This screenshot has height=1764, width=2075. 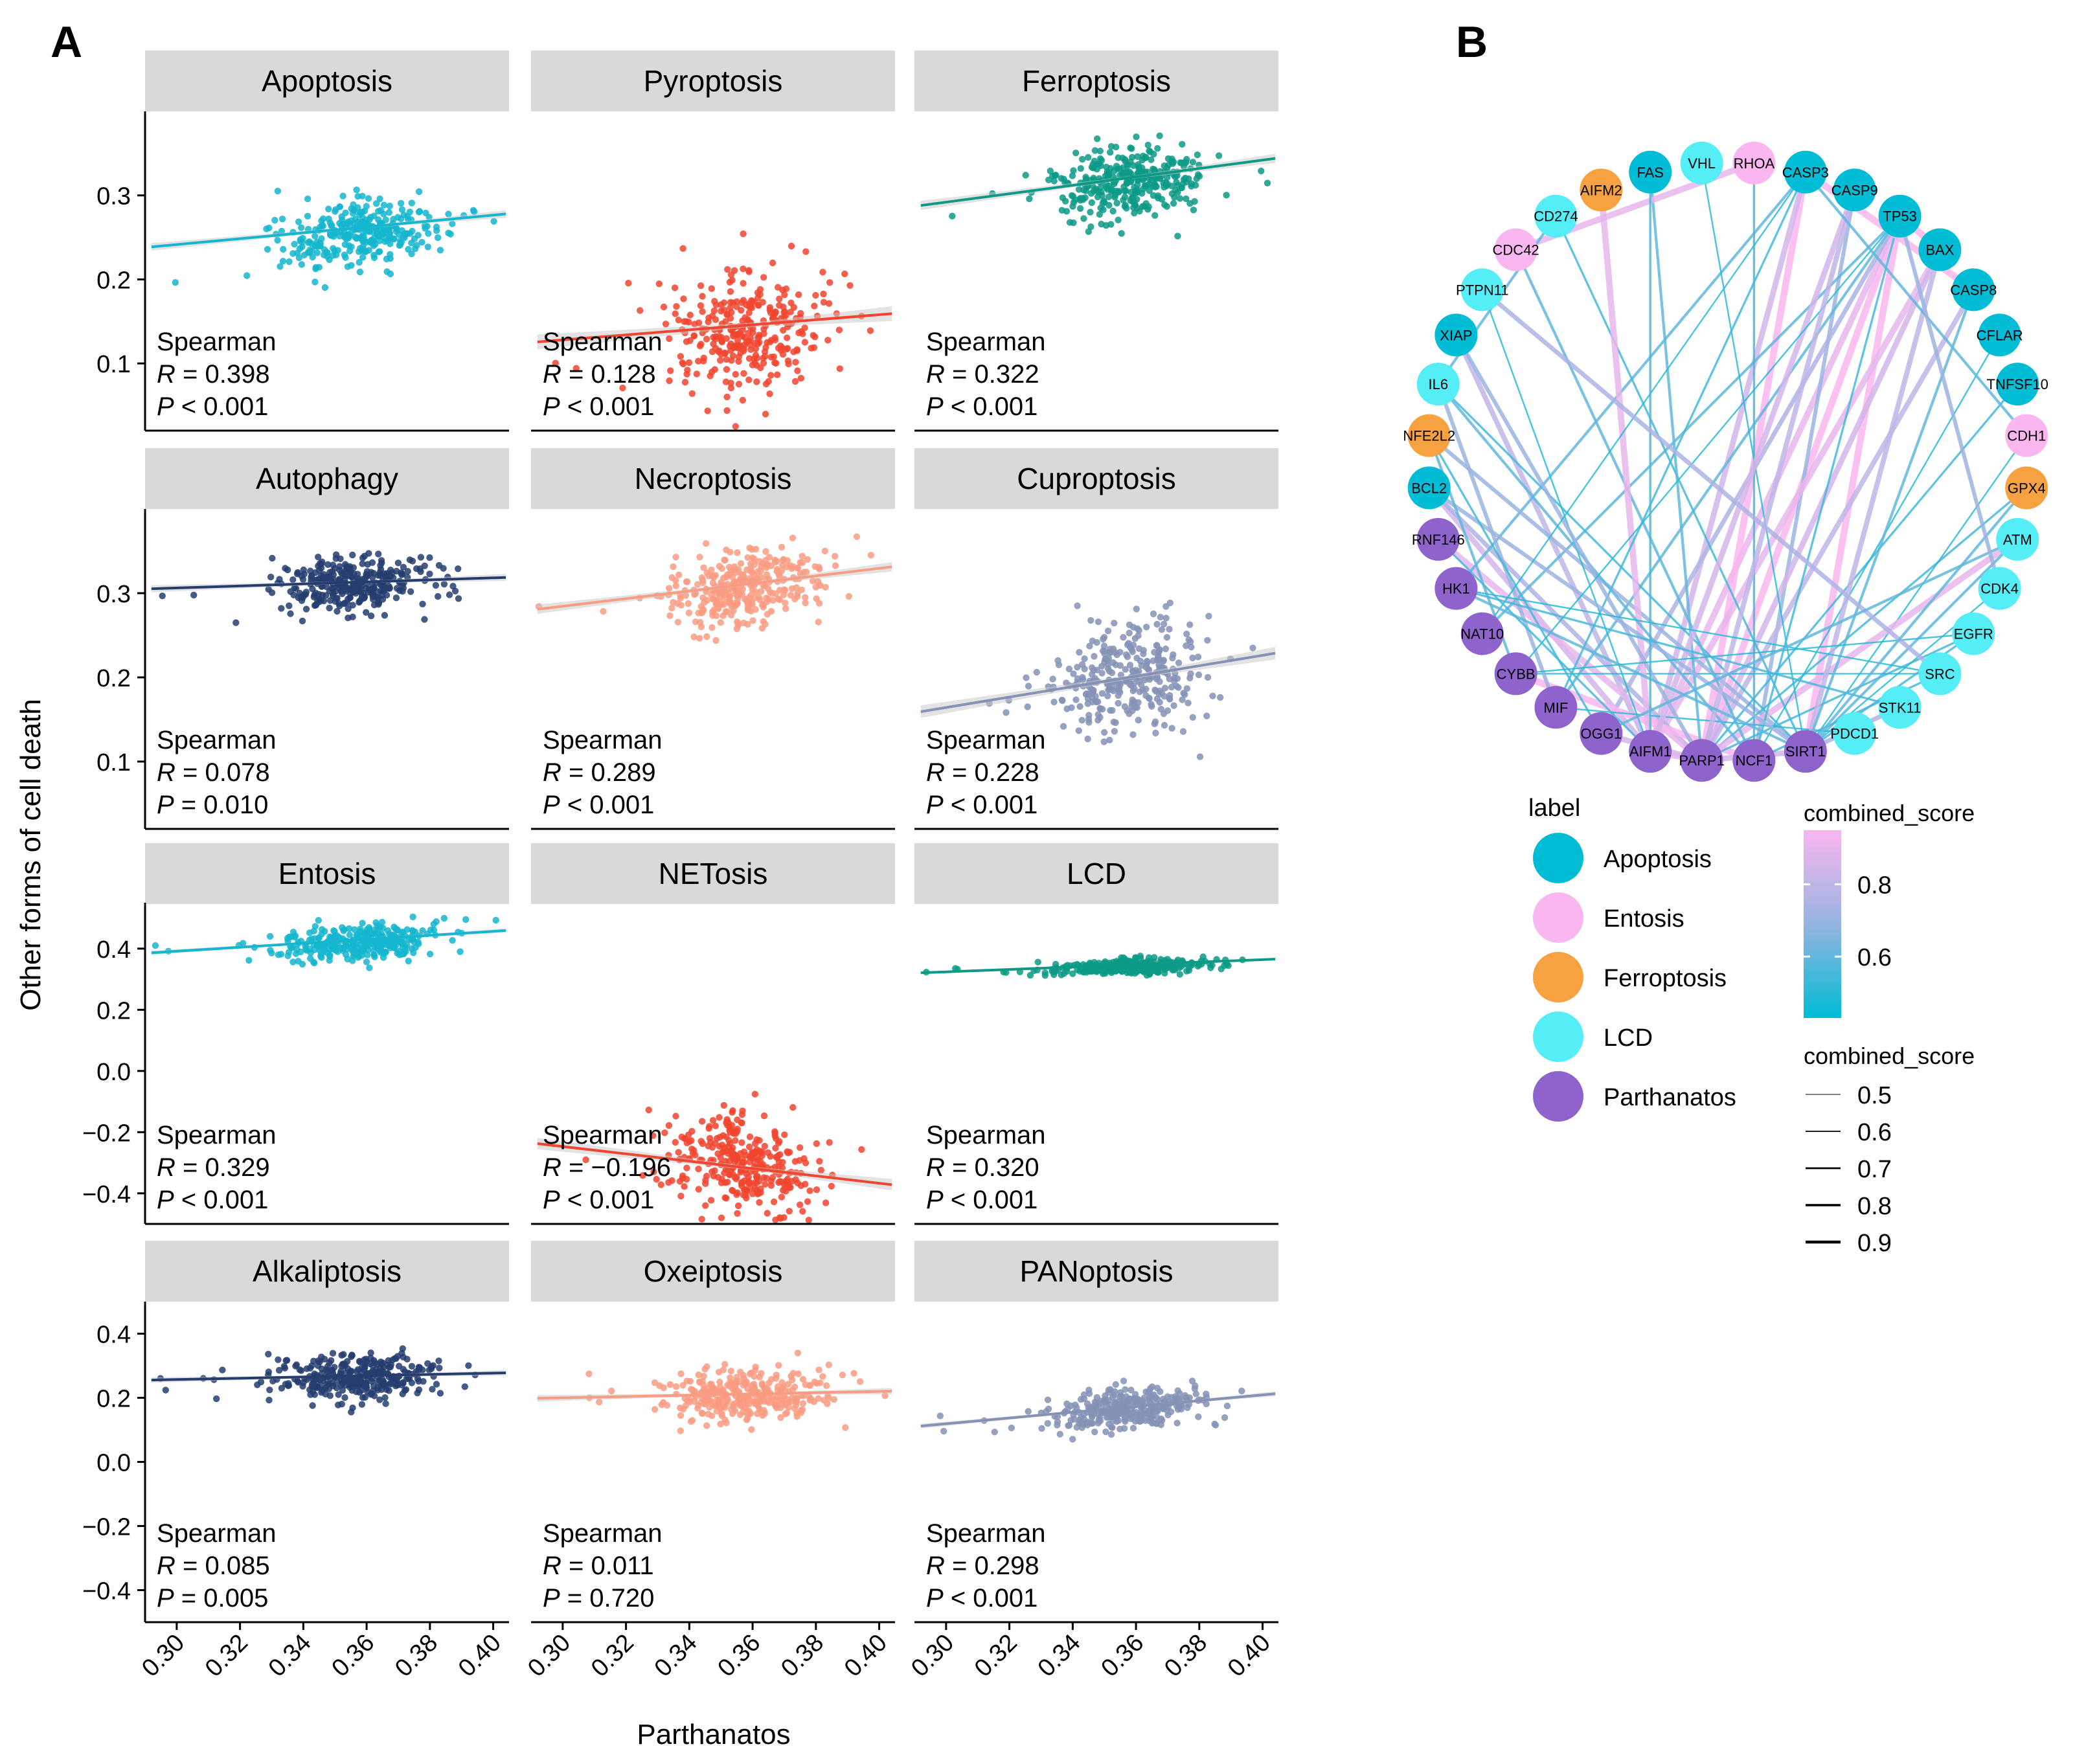 I want to click on y-tick-label: 0.4, so click(x=113, y=1335).